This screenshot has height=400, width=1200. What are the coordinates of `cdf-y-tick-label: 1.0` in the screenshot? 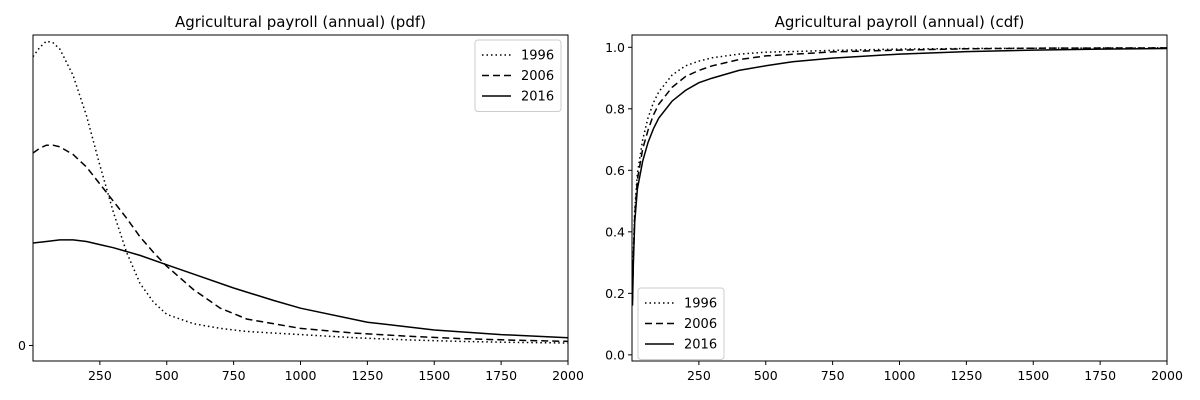 It's located at (615, 47).